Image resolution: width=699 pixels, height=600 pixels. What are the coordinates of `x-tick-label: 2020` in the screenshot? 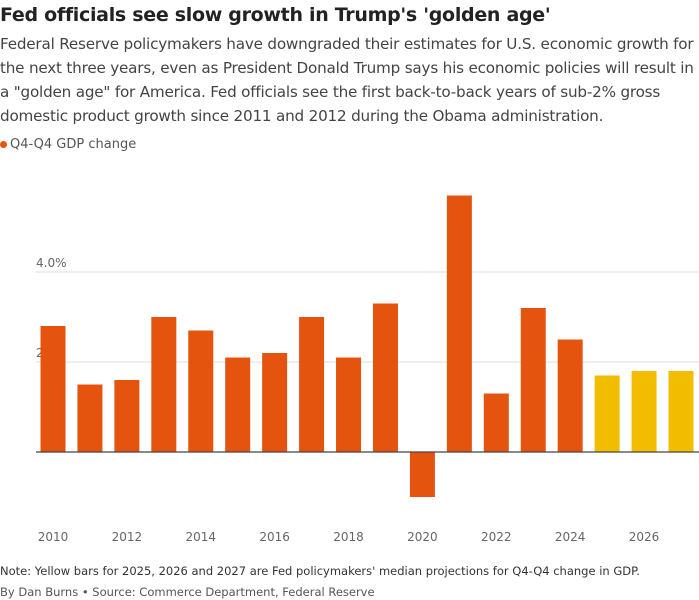 It's located at (422, 537).